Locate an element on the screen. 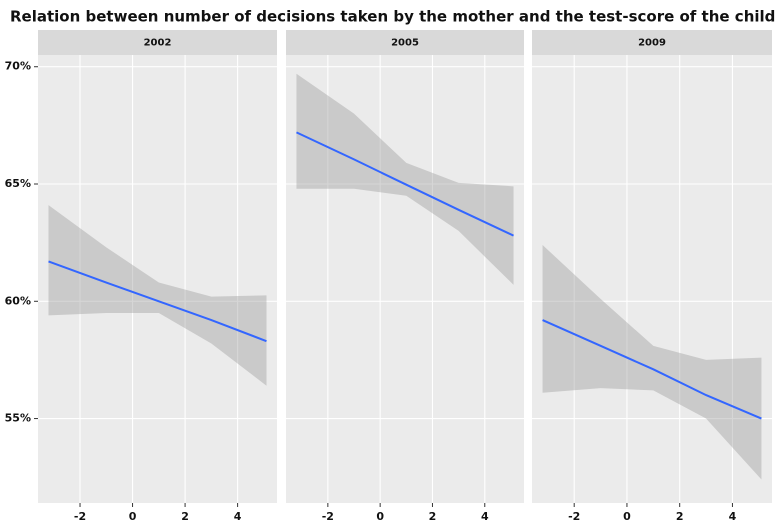 The width and height of the screenshot is (780, 530). y-tick-label: 70% is located at coordinates (18, 66).